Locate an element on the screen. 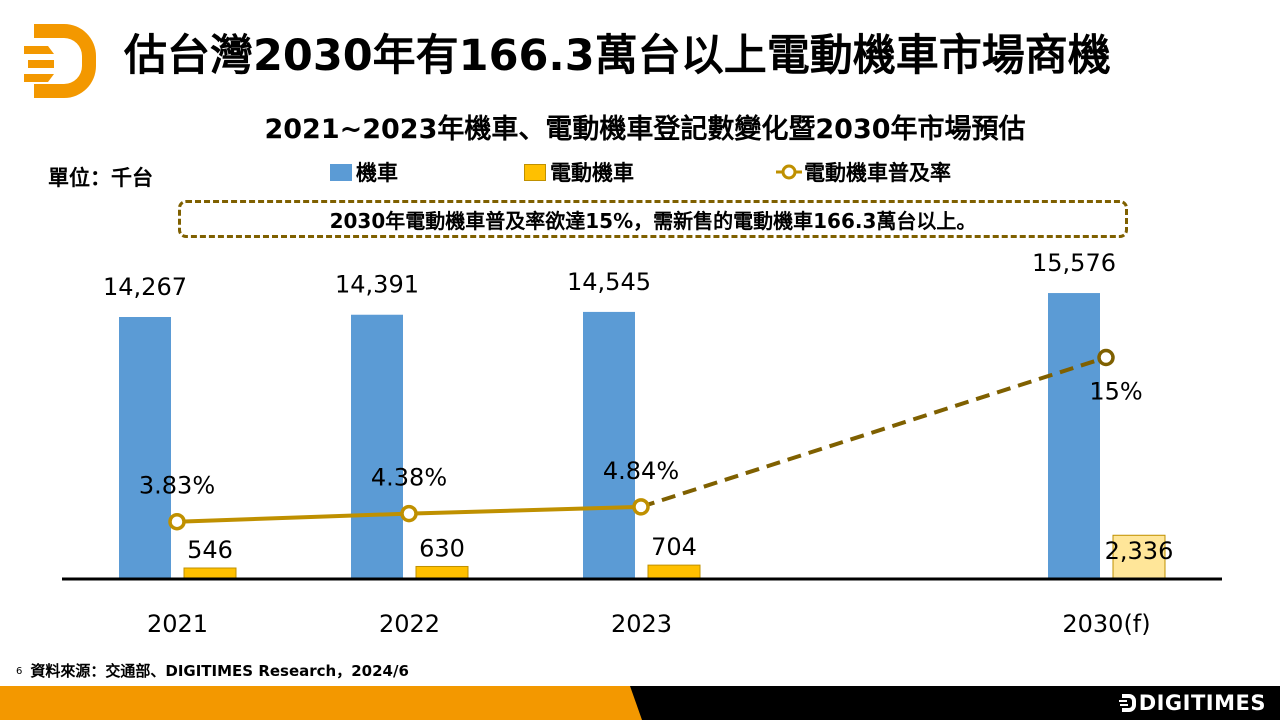 The height and width of the screenshot is (720, 1280). footer-brand: DIGITIMES is located at coordinates (1192, 703).